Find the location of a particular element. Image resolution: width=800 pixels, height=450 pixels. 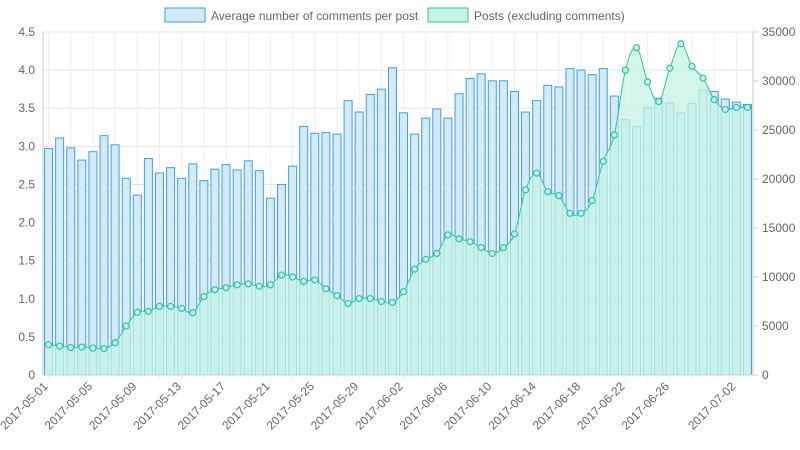

y-left-tick-label: 3.0 is located at coordinates (26, 146).